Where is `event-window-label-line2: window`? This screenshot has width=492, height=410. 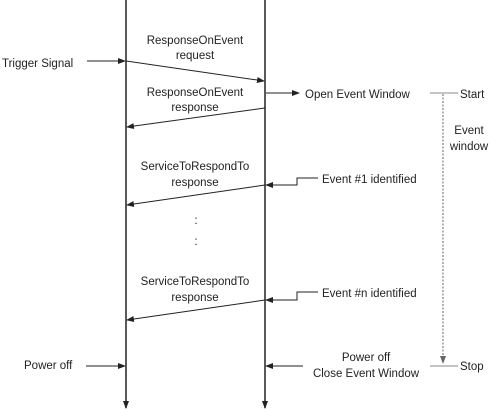
event-window-label-line2: window is located at coordinates (469, 147).